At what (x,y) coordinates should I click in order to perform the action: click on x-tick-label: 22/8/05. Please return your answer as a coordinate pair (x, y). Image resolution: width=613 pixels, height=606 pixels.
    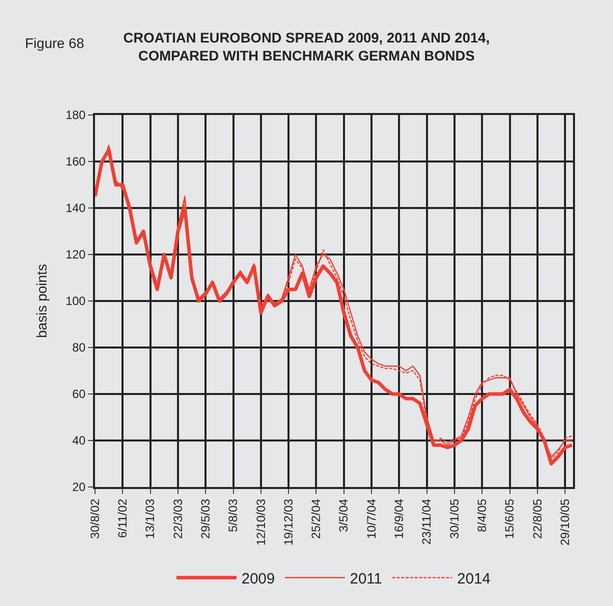
    Looking at the image, I should click on (537, 518).